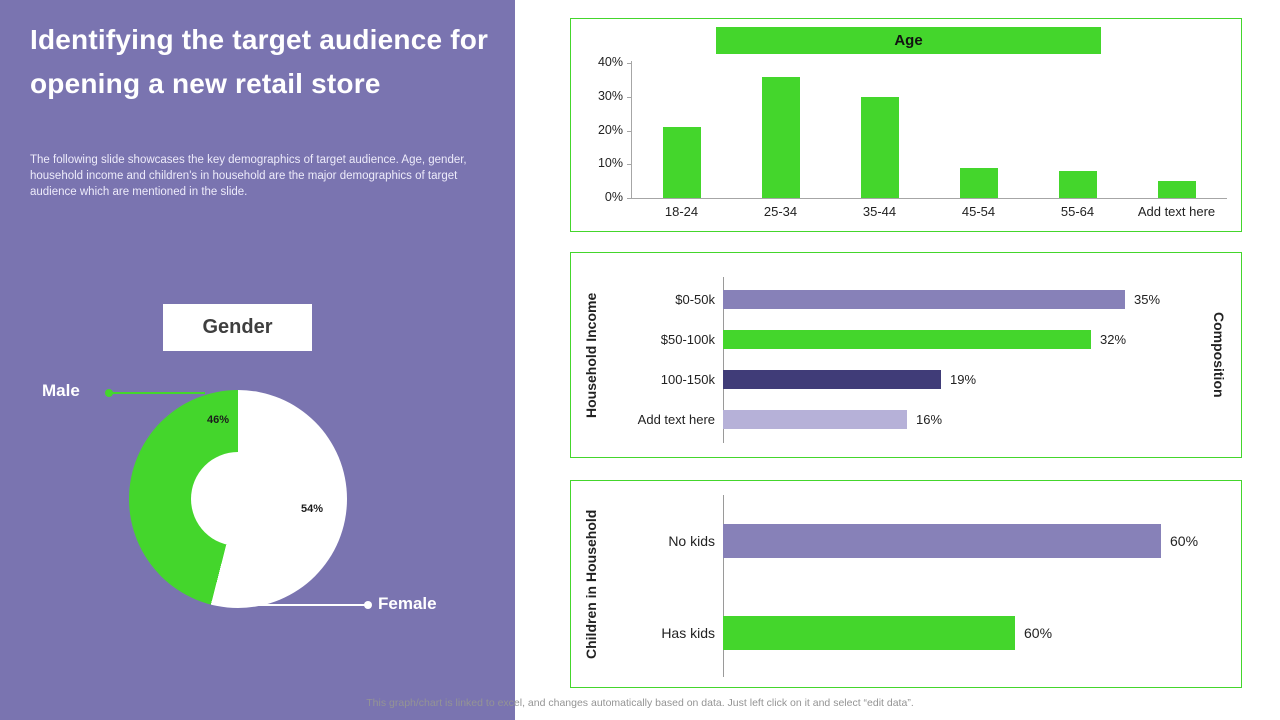 The height and width of the screenshot is (720, 1280). I want to click on children-rows: No kids 60% Has kids 60%, so click(904, 587).